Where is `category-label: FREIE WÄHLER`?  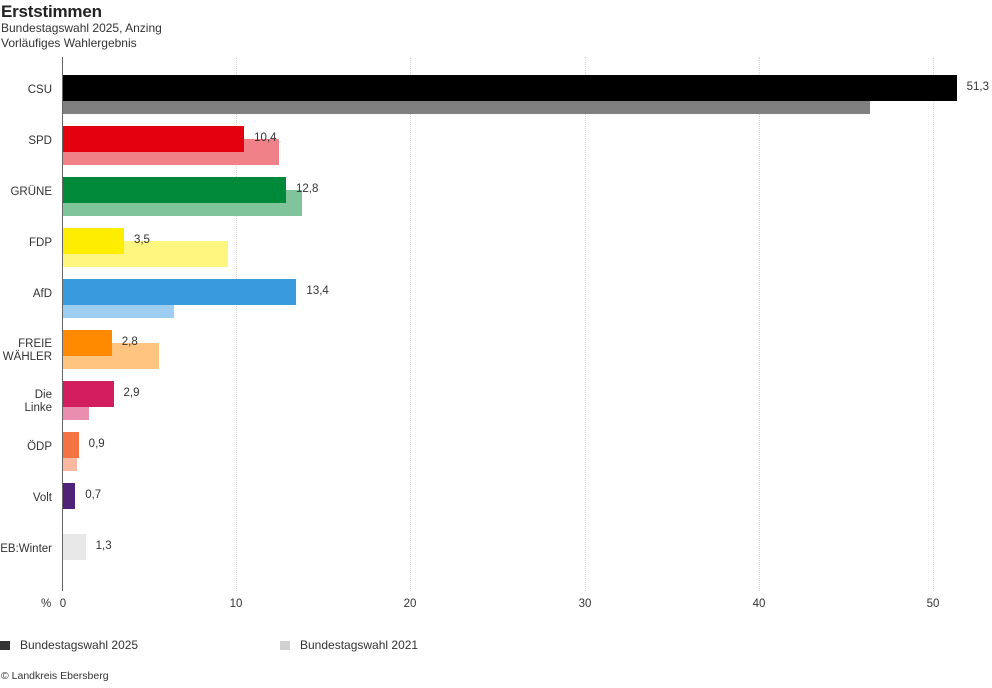
category-label: FREIE WÄHLER is located at coordinates (27, 350).